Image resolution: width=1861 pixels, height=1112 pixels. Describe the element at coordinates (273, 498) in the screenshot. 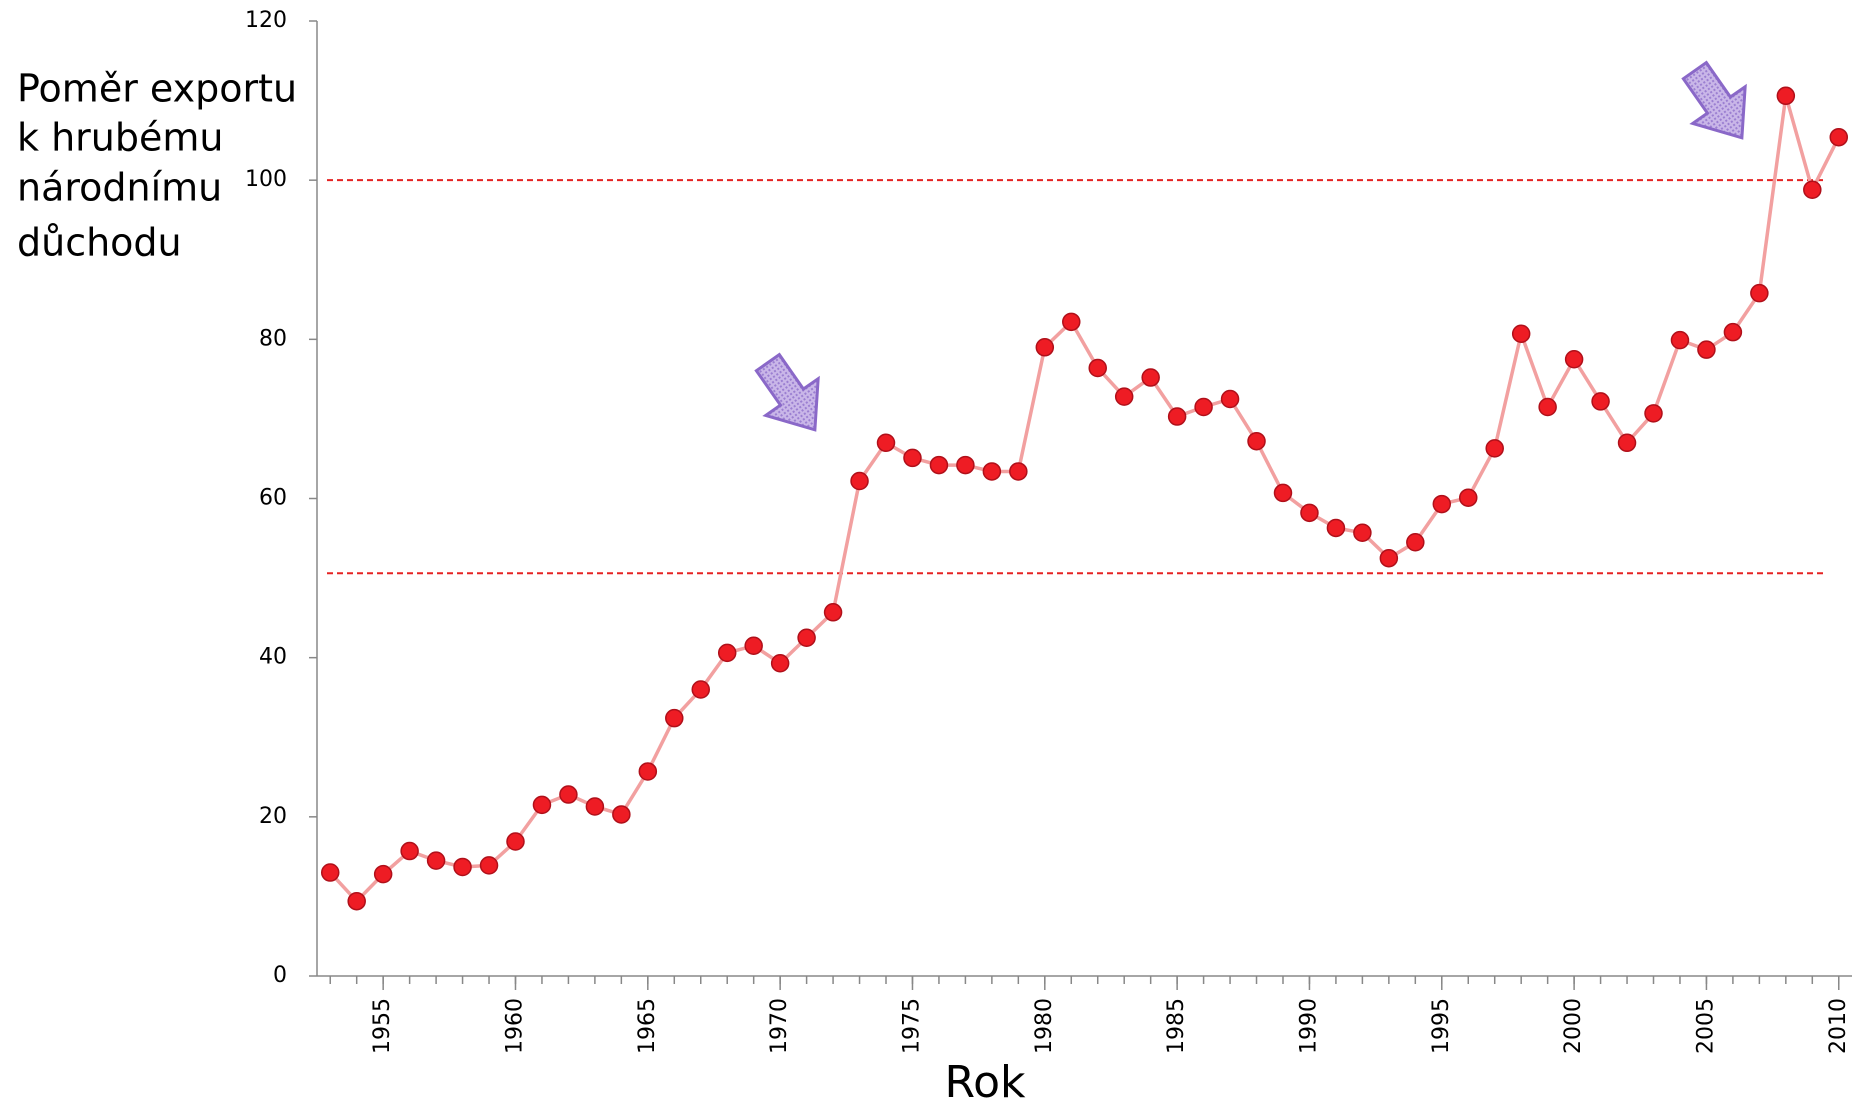

I see `y-tick-label: 60` at that location.